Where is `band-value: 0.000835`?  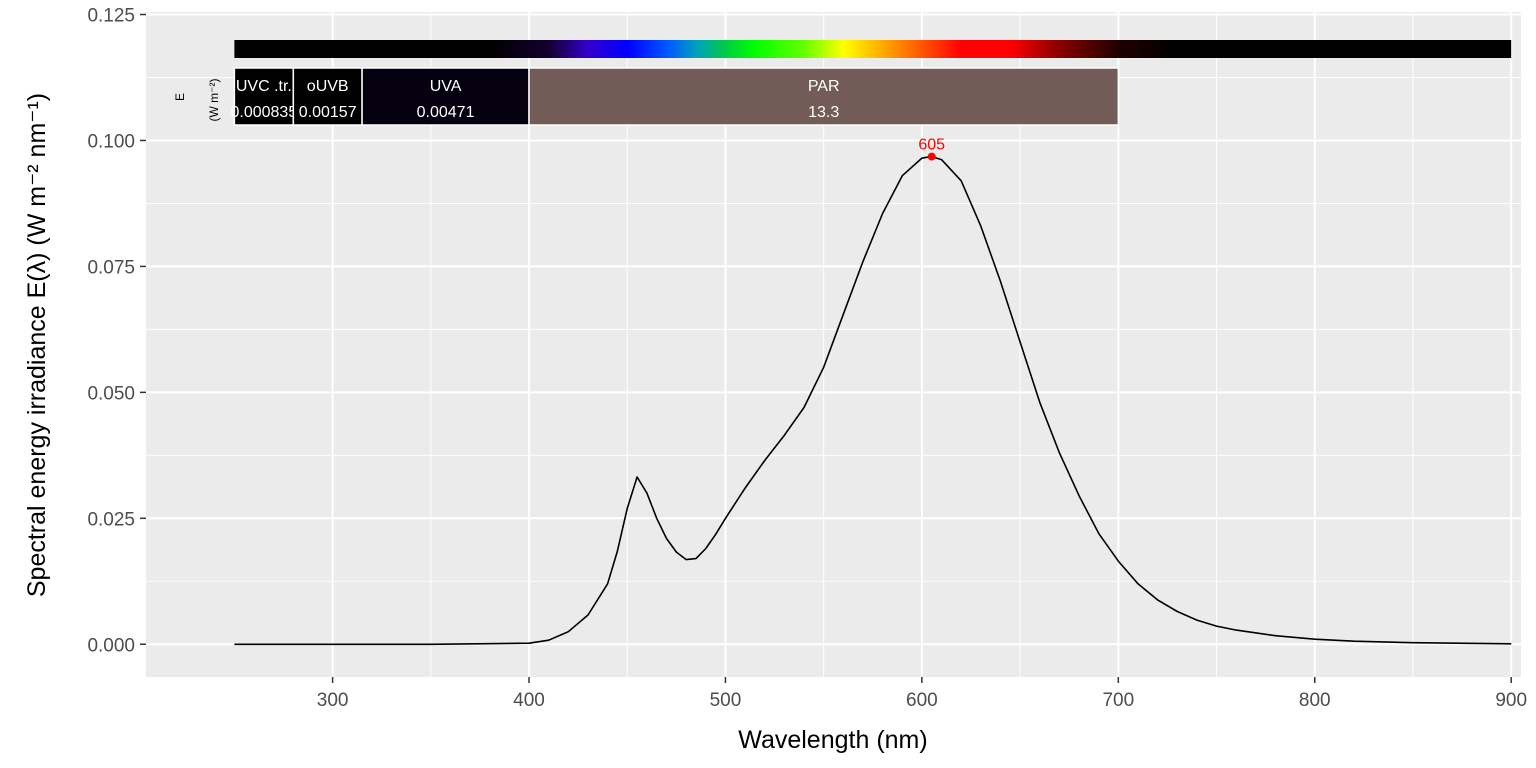 band-value: 0.000835 is located at coordinates (263, 112).